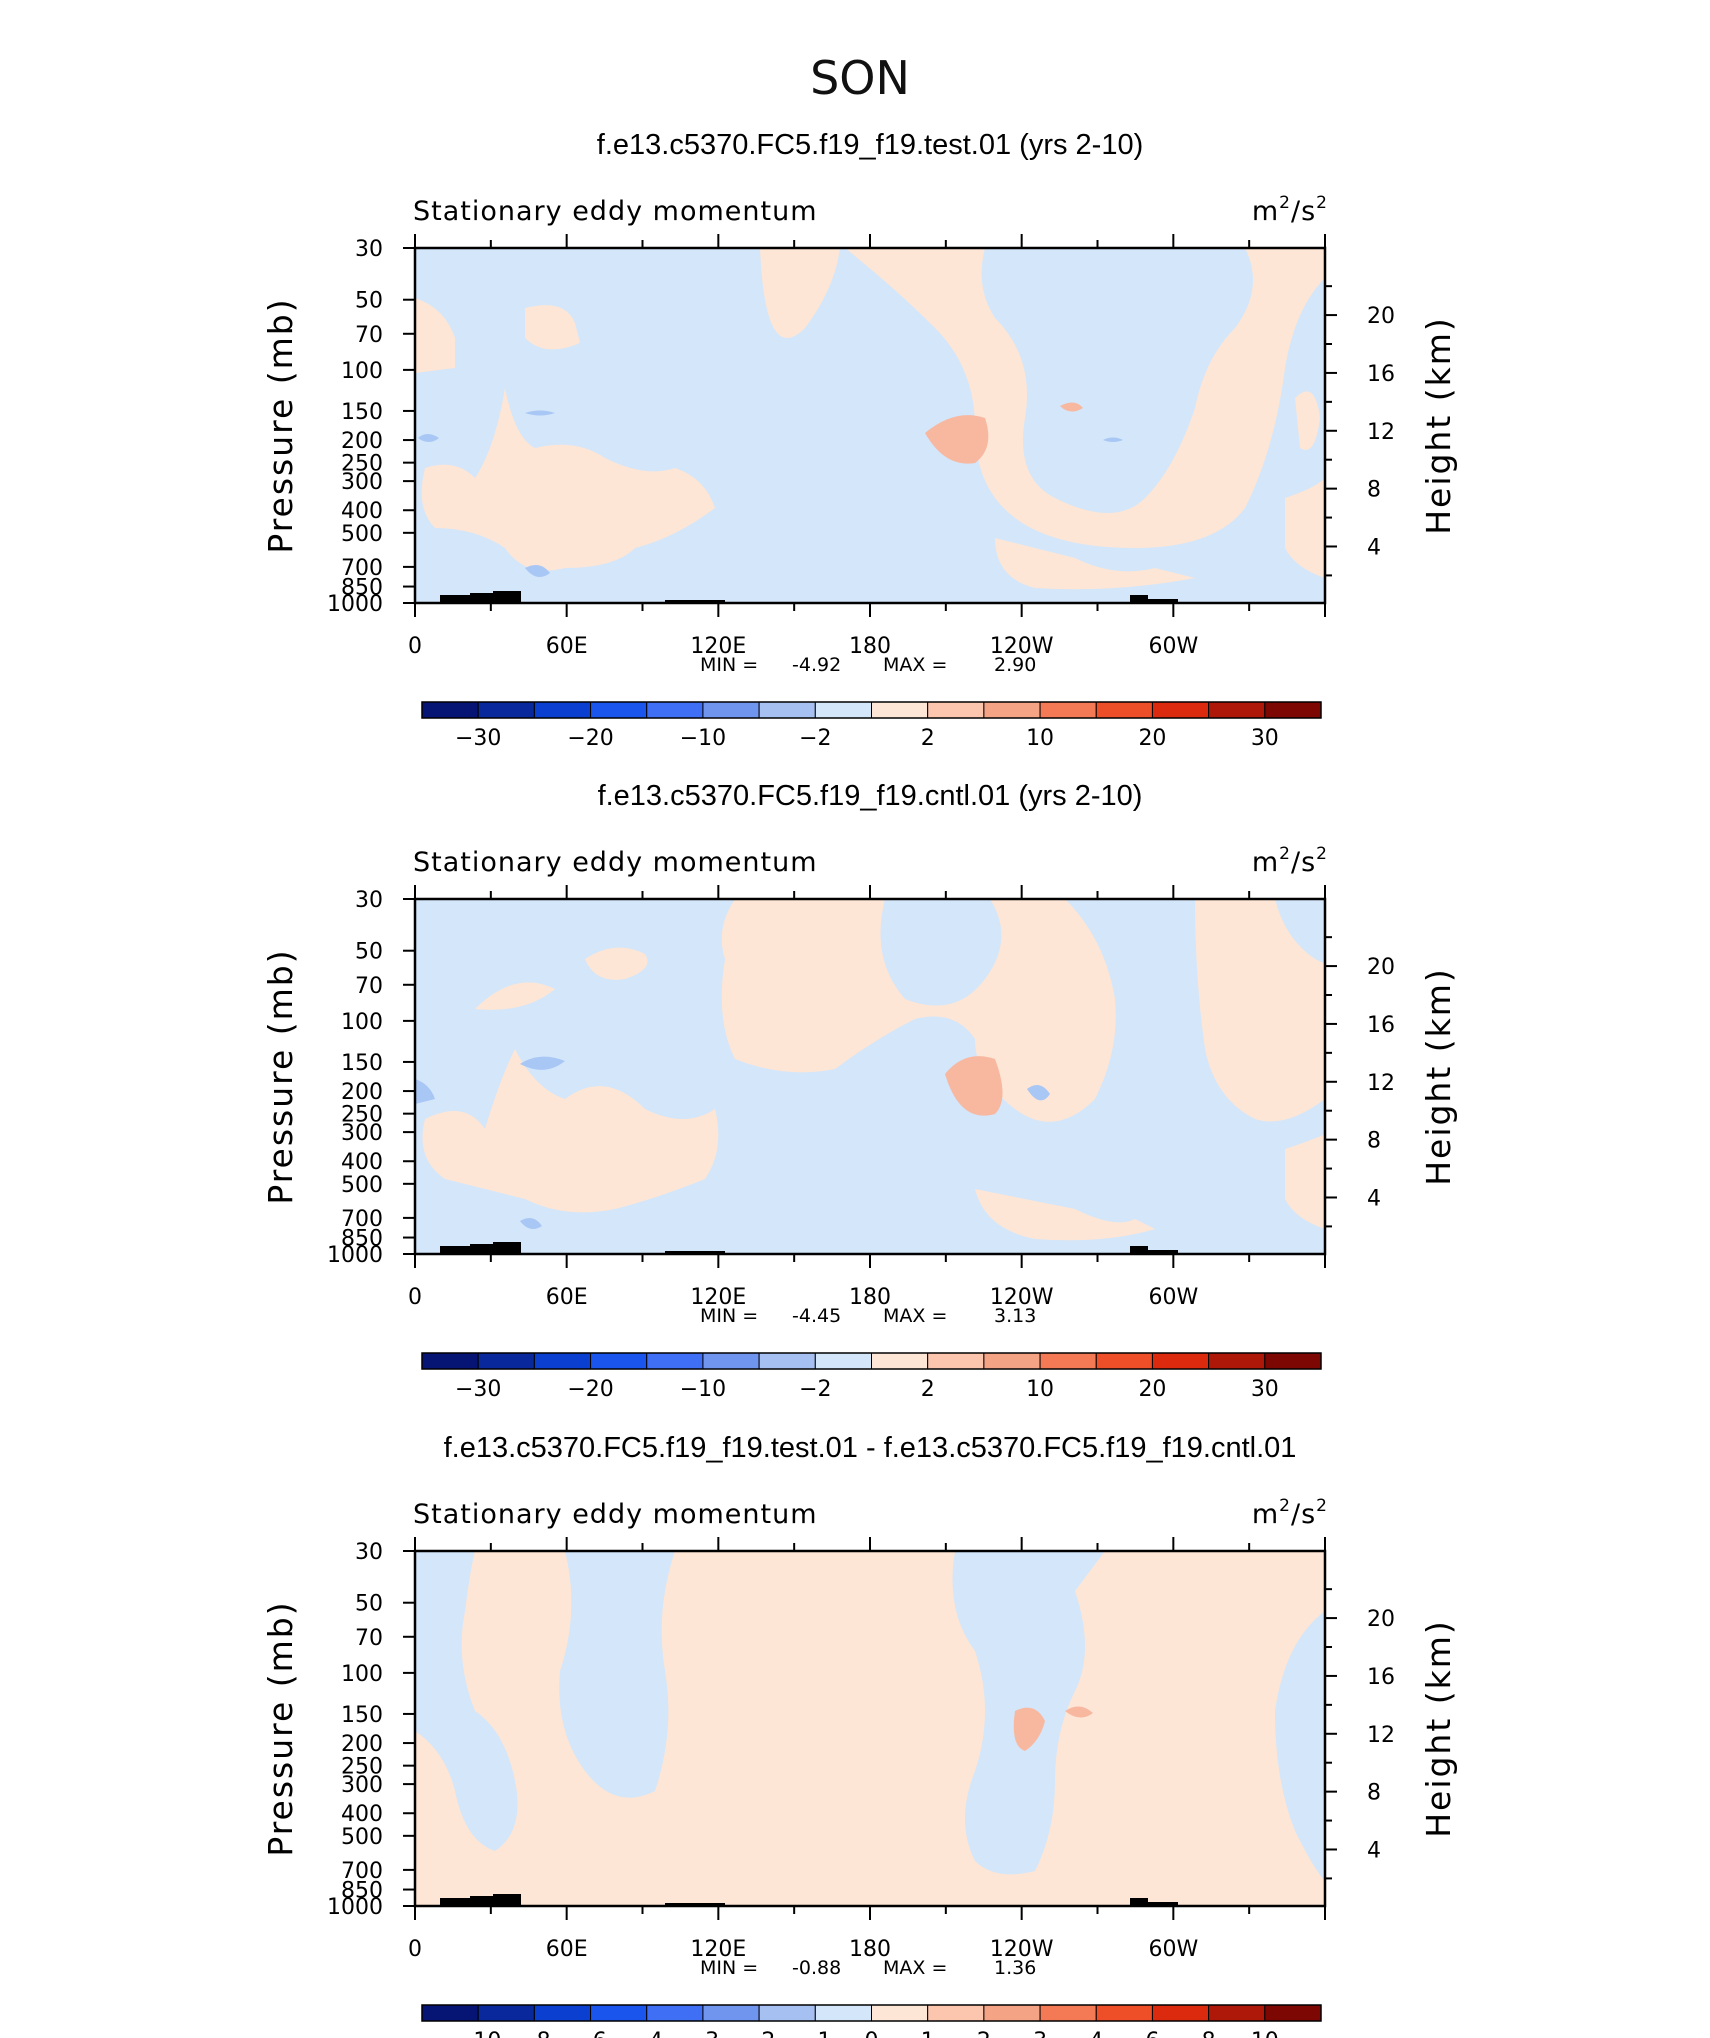 The width and height of the screenshot is (1710, 2038). What do you see at coordinates (362, 1092) in the screenshot?
I see `y-tick-label: 200` at bounding box center [362, 1092].